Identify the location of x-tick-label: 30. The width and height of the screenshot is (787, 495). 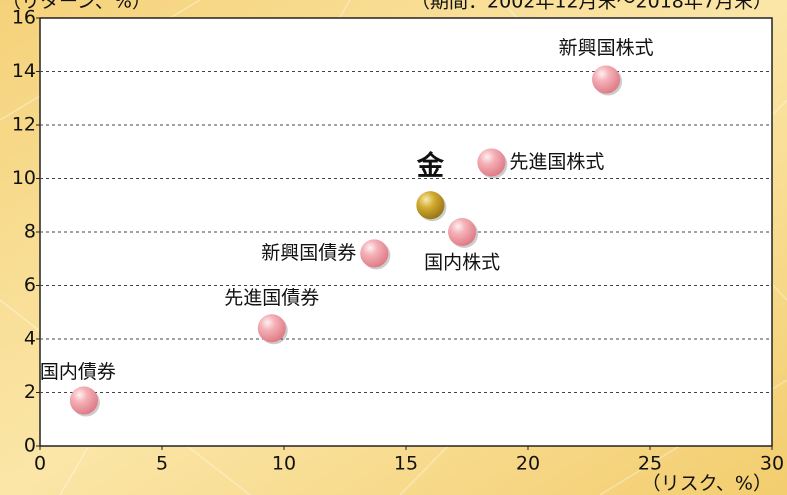
(772, 464).